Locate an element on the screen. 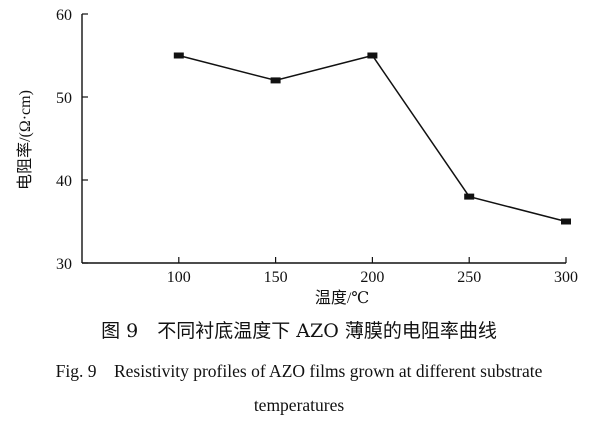 This screenshot has height=422, width=598. x-tick-label: 300 is located at coordinates (566, 277).